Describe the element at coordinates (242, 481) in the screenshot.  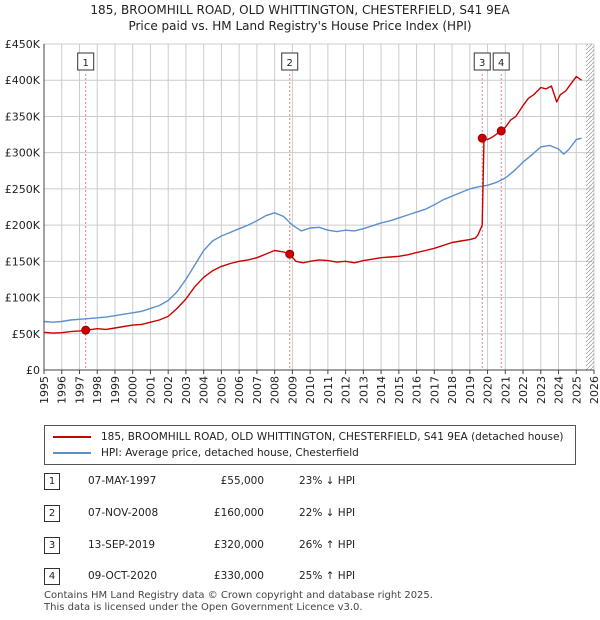
I see `transaction-price: £55,000` at that location.